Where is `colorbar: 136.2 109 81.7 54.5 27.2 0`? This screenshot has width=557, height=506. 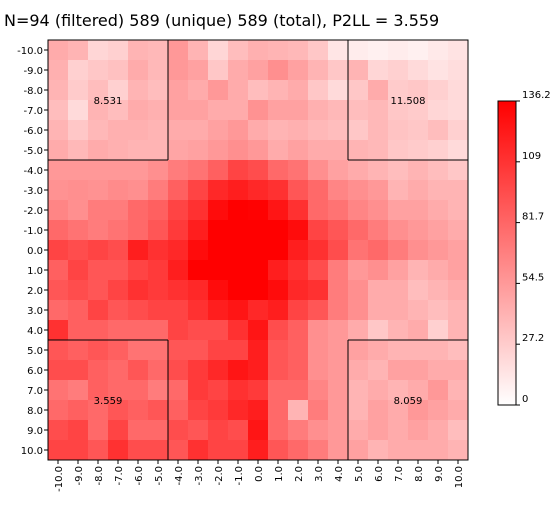
colorbar: 136.2 109 81.7 54.5 27.2 0 is located at coordinates (524, 248).